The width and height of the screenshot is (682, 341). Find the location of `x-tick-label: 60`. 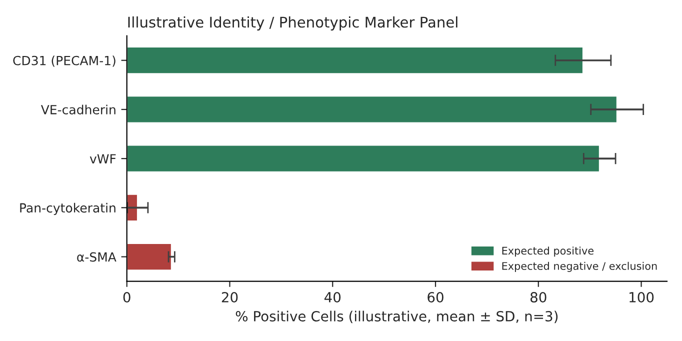

x-tick-label: 60 is located at coordinates (436, 297).